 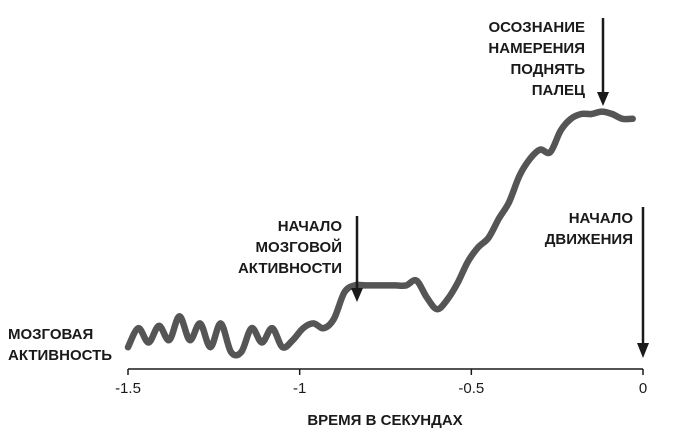 What do you see at coordinates (548, 69) in the screenshot?
I see `annotation-awareness-line-3: ПОДНЯТЬ` at bounding box center [548, 69].